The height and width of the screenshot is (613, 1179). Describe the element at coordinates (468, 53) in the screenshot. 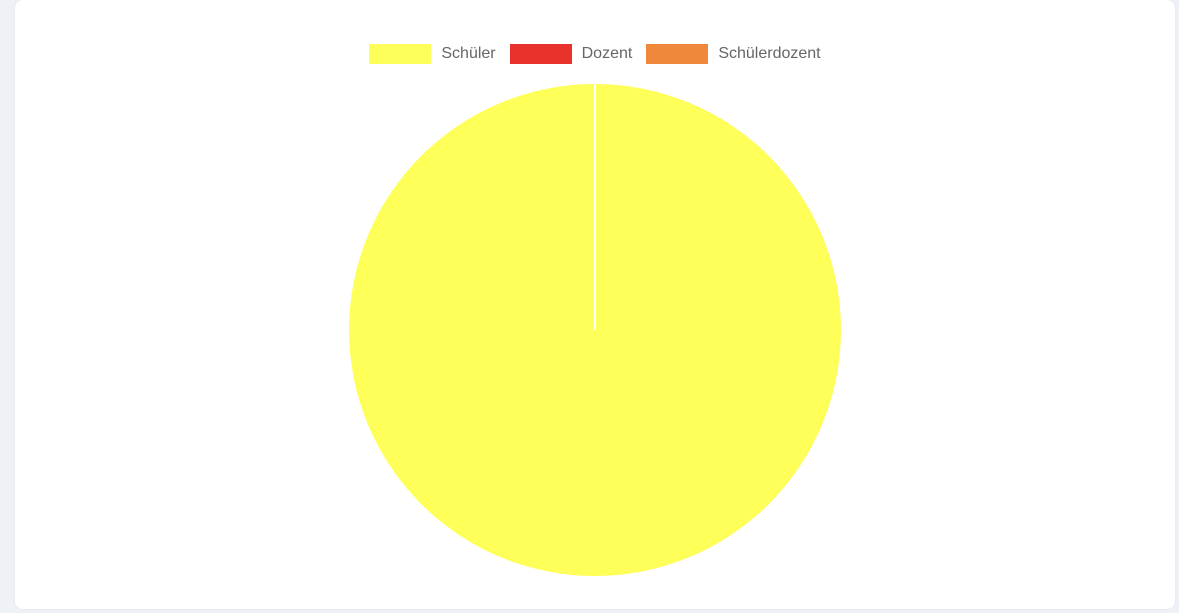

I see `legend-label-schueler: Schüler` at that location.